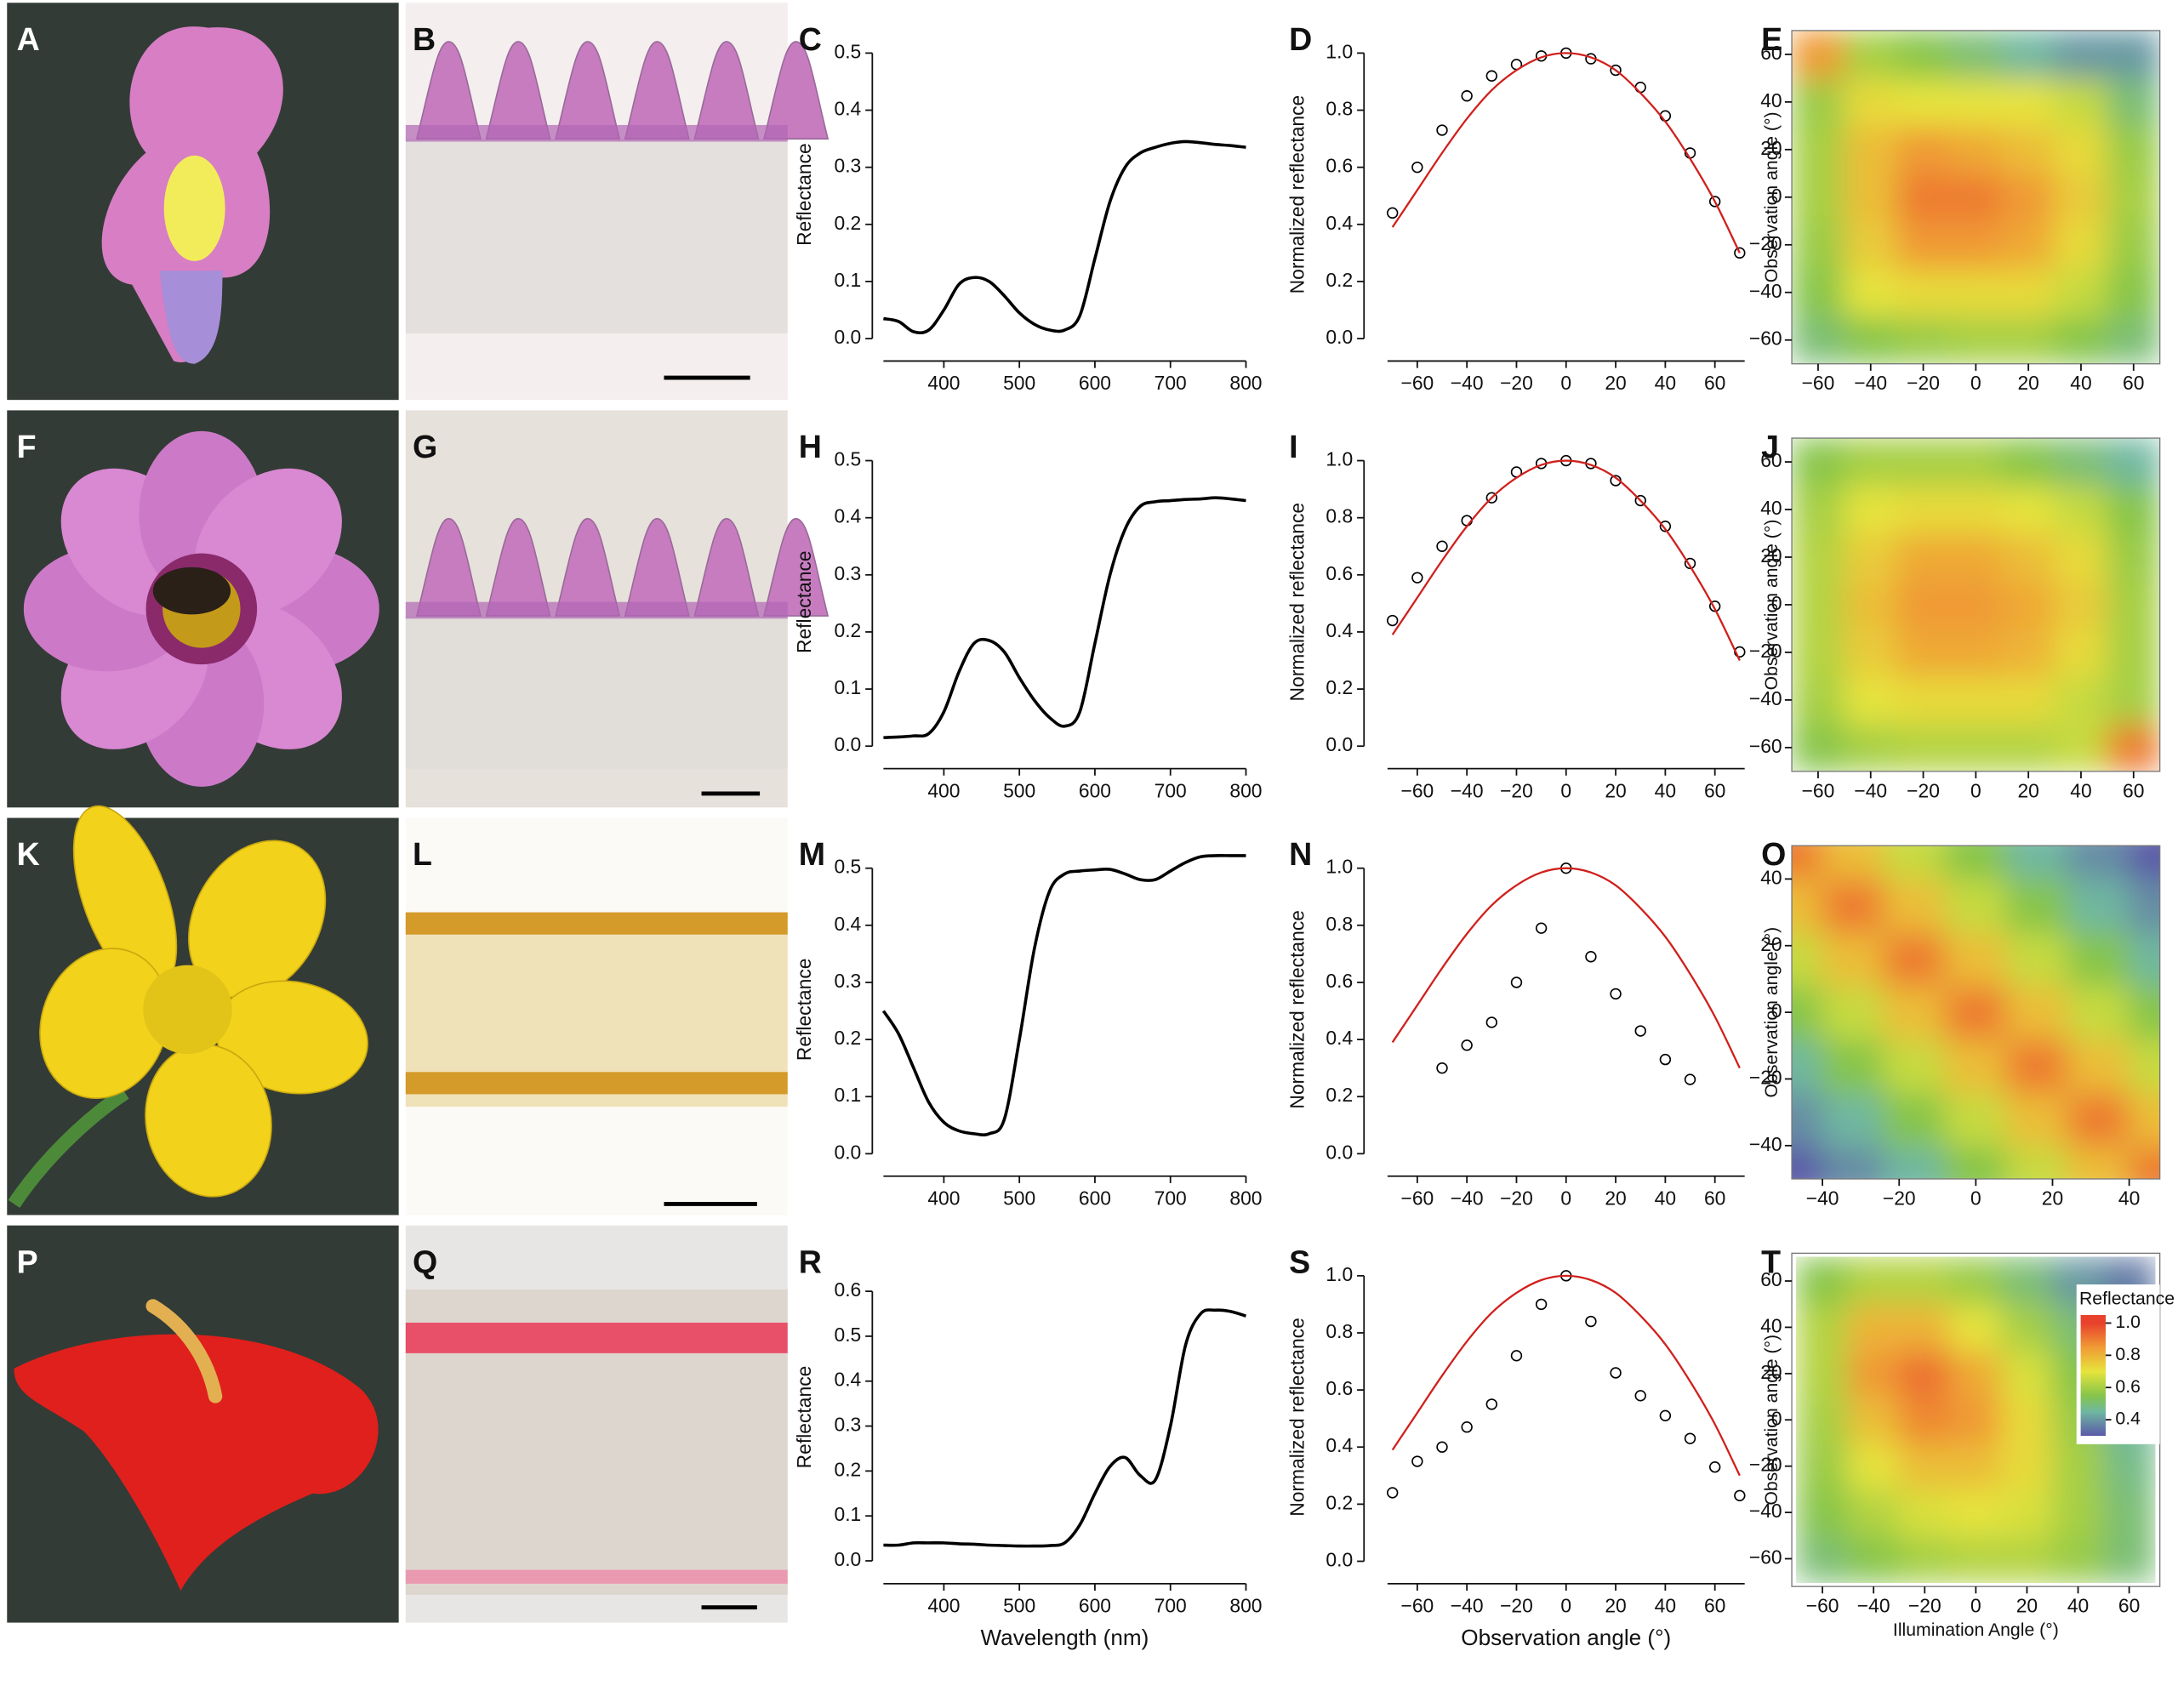 Image resolution: width=2178 pixels, height=1708 pixels. I want to click on x-tick-label: 600, so click(1095, 383).